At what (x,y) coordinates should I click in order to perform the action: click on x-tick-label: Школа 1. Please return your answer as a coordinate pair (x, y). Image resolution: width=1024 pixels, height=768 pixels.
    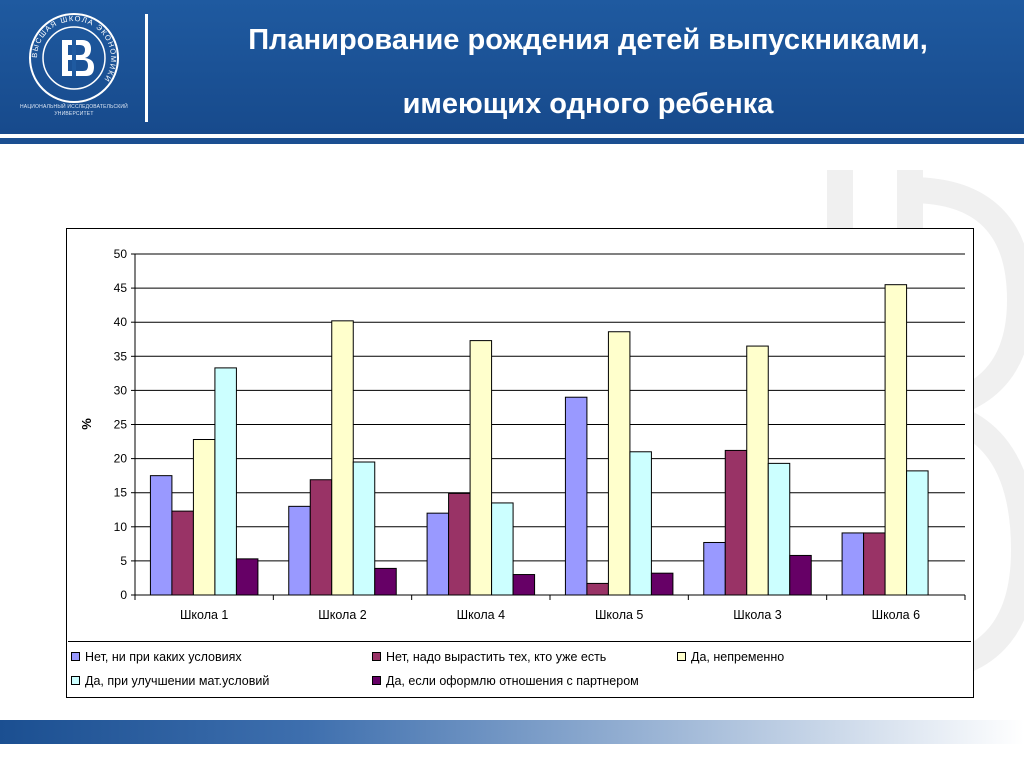
    Looking at the image, I should click on (204, 615).